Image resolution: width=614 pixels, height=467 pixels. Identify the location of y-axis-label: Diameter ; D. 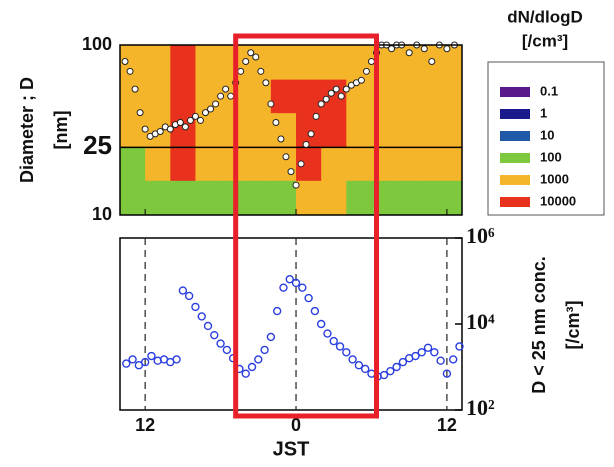
(27, 130).